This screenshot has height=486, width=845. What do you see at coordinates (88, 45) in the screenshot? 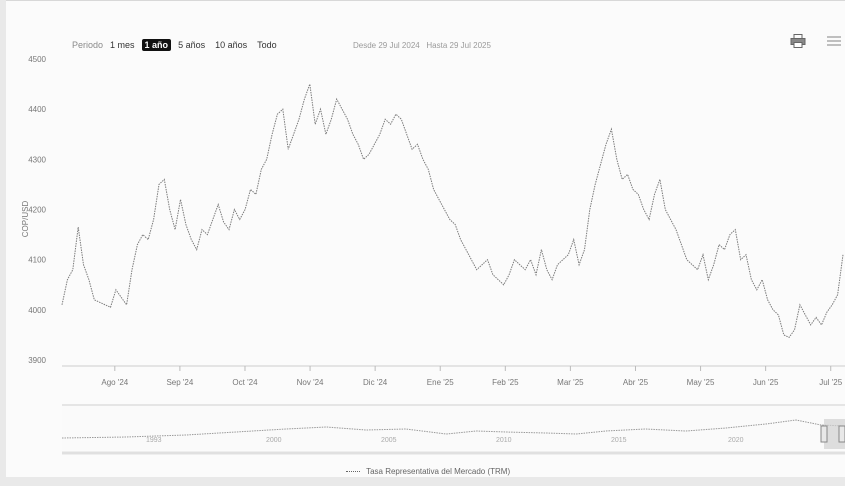
I see `period-label: Periodo` at bounding box center [88, 45].